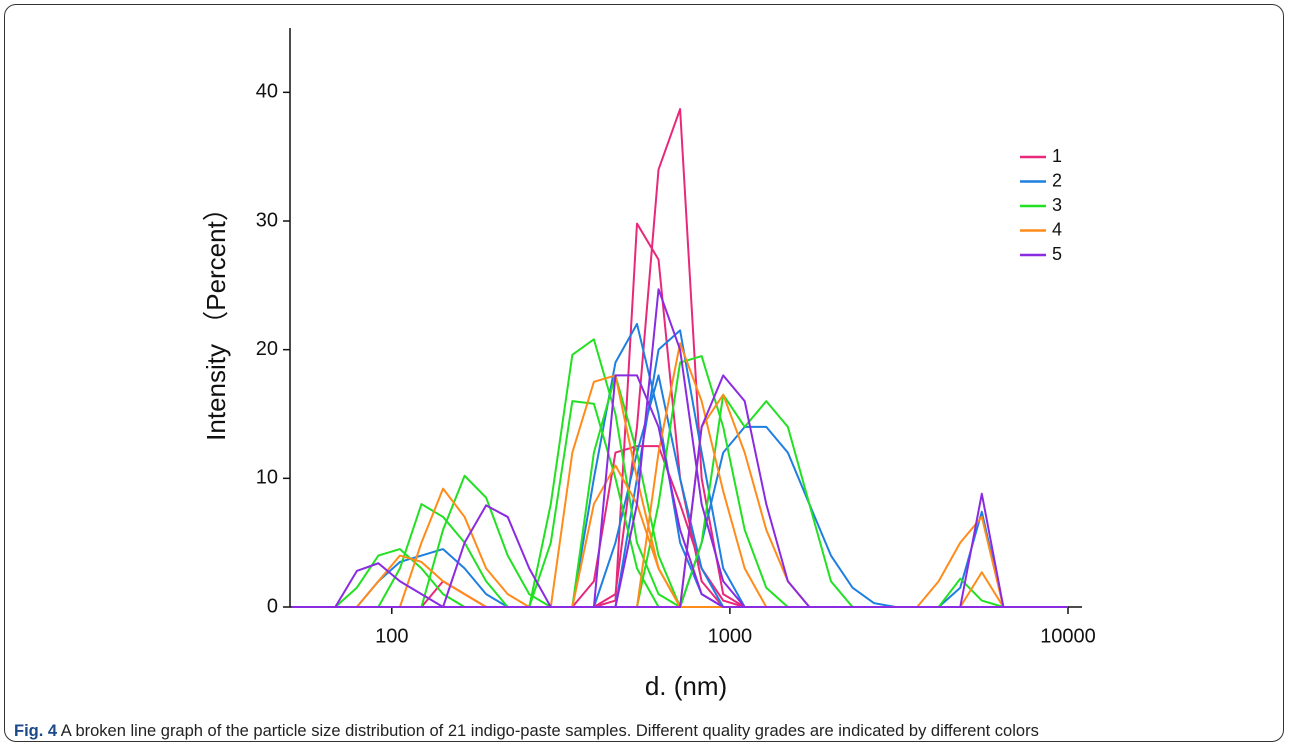  I want to click on x-tick-label: 1000, so click(730, 636).